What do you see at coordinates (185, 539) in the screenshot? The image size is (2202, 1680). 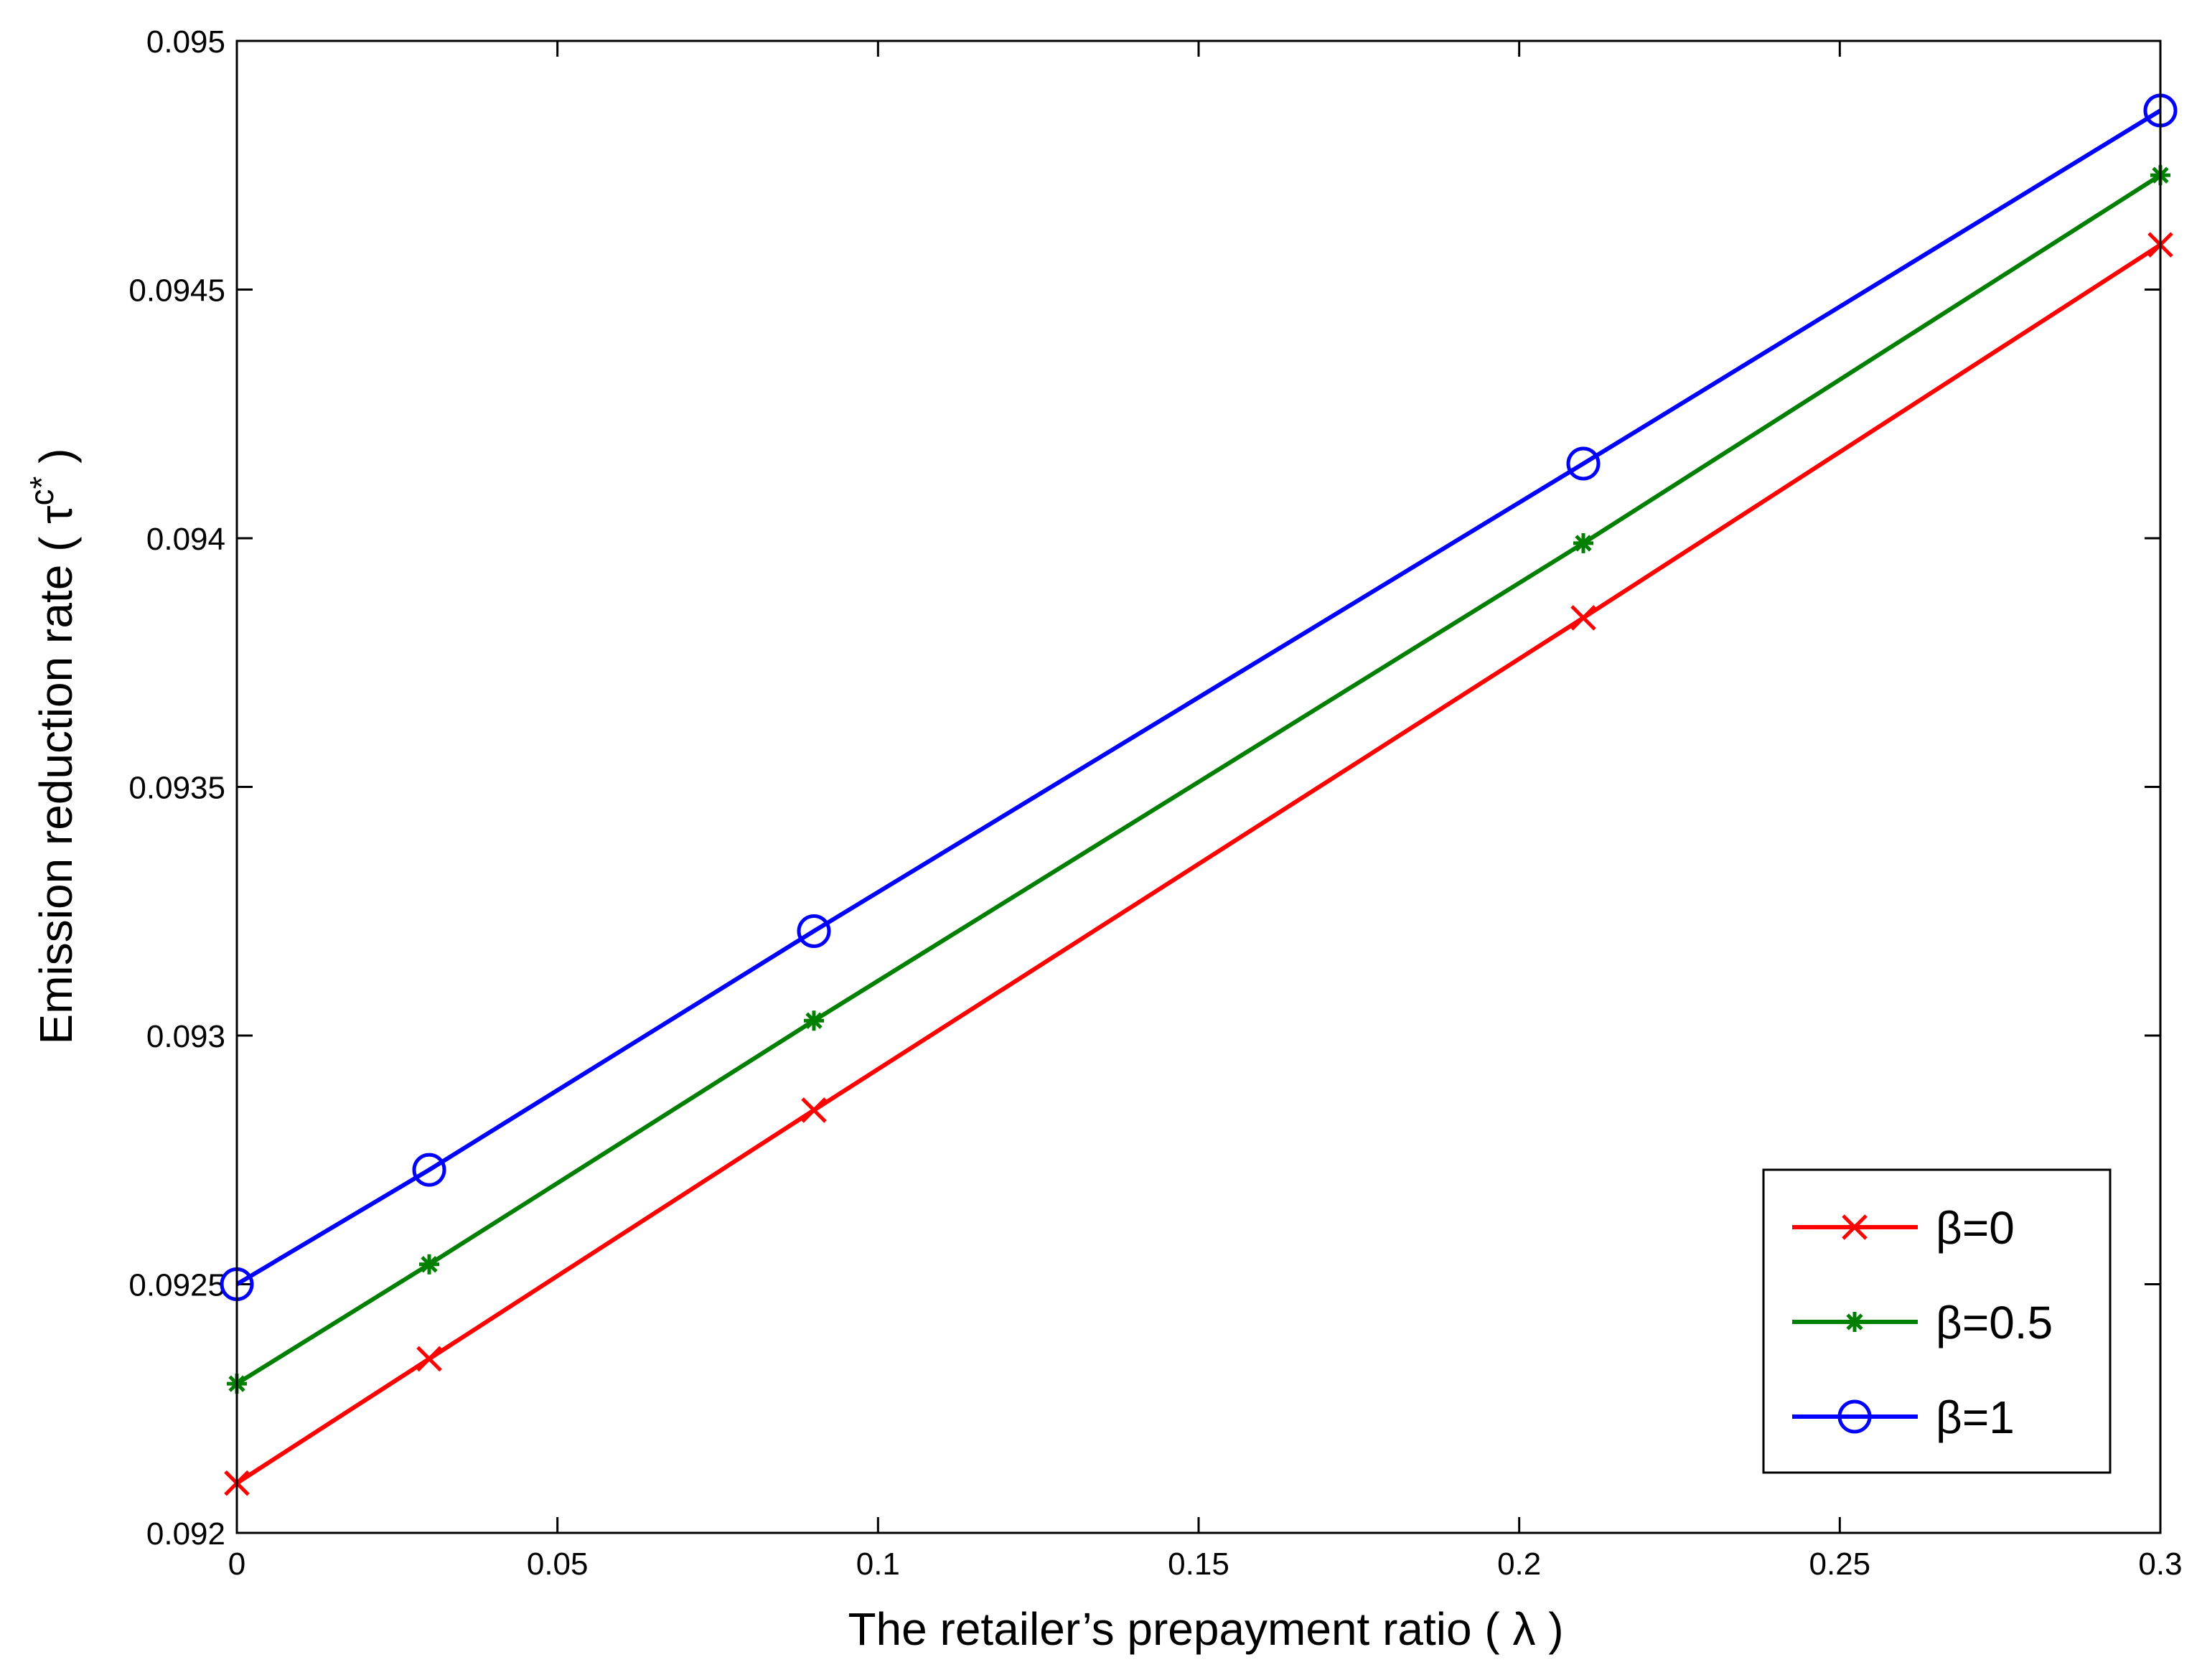 I see `y-tick-label: 0.094` at bounding box center [185, 539].